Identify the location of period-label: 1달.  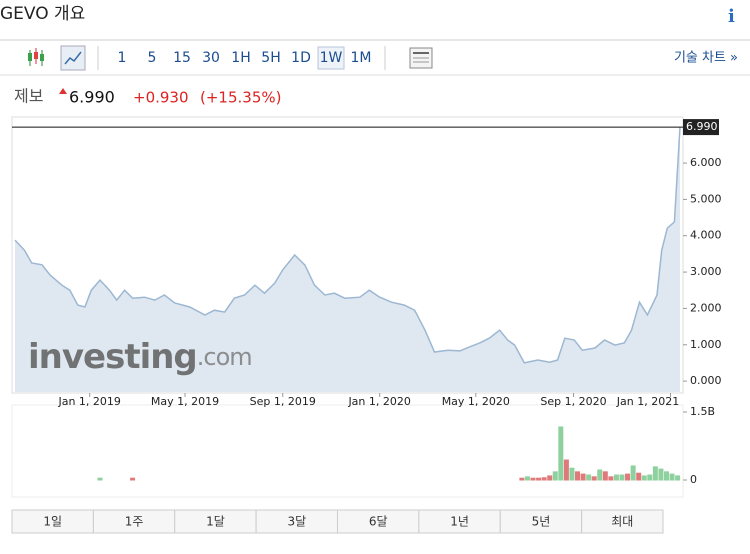
(215, 522).